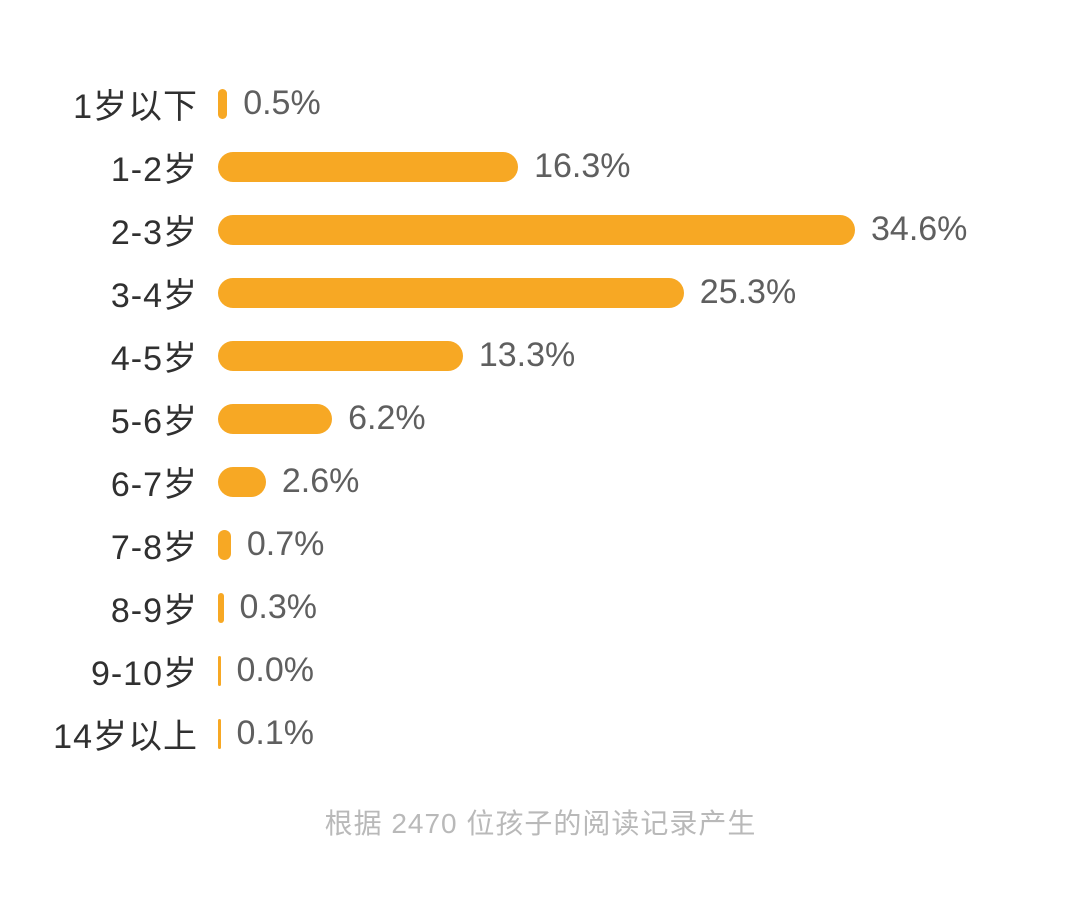  Describe the element at coordinates (282, 103) in the screenshot. I see `value-label: 0.5%` at that location.